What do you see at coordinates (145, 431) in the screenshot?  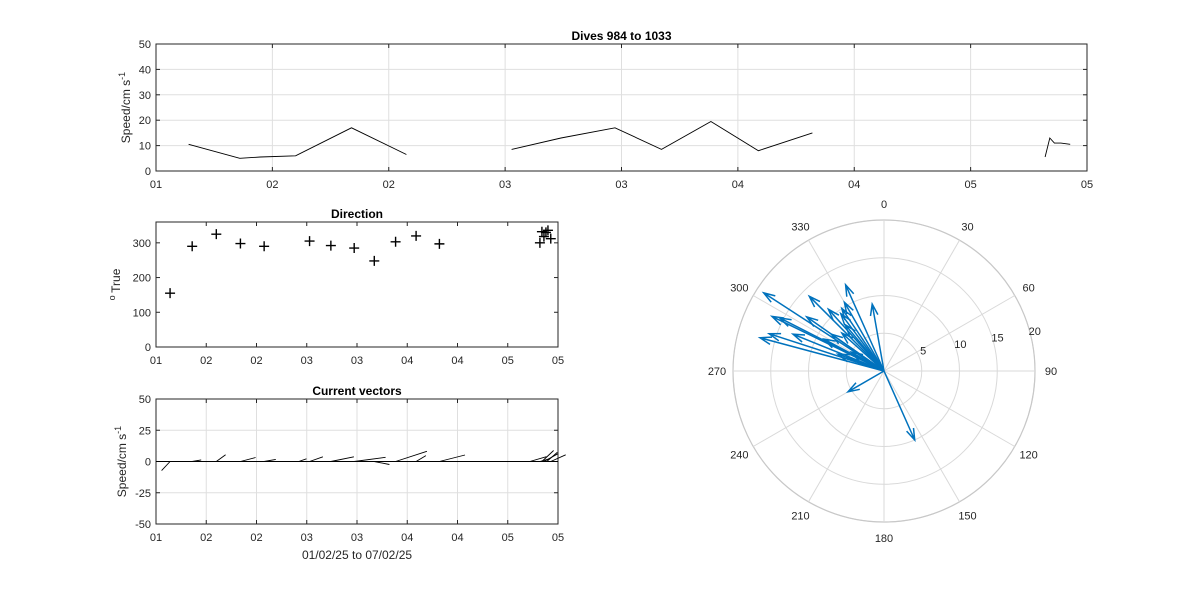 I see `vectors-ytick-label: 25` at bounding box center [145, 431].